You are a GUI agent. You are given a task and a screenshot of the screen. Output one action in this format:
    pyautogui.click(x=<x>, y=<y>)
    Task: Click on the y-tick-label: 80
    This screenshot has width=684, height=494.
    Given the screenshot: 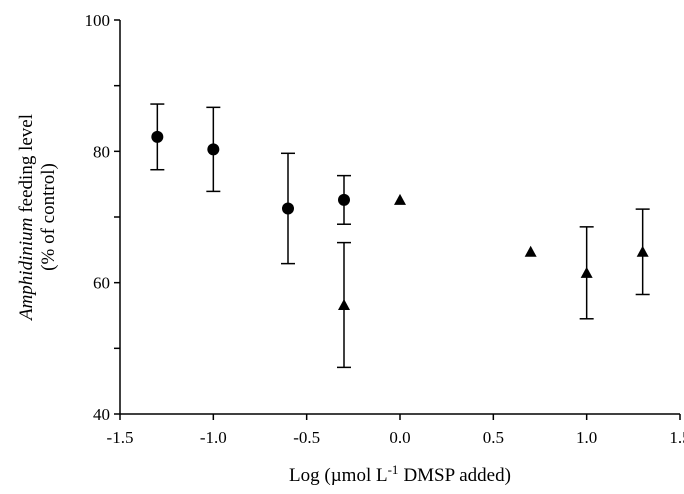 What is the action you would take?
    pyautogui.click(x=101, y=151)
    